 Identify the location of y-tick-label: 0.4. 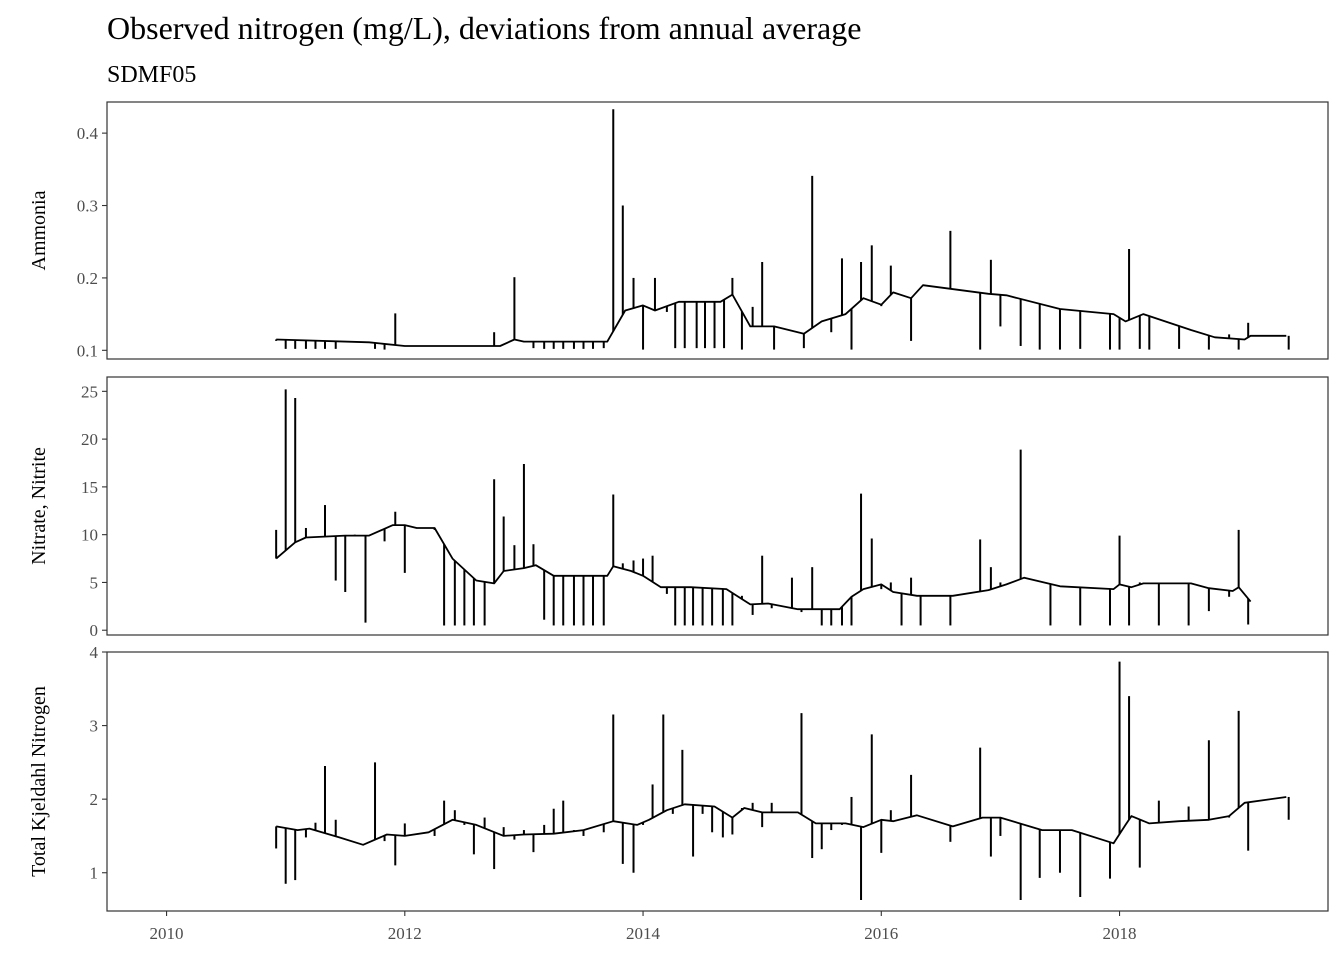
(88, 133).